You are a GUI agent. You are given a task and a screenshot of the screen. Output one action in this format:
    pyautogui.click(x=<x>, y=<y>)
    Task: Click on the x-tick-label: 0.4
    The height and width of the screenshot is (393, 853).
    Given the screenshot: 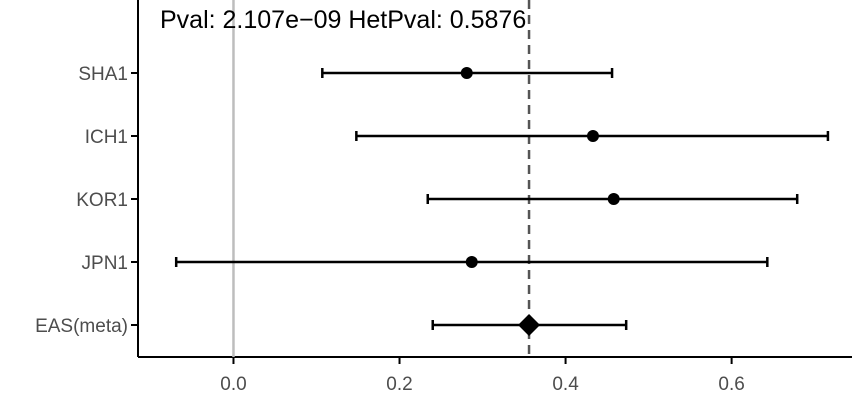 What is the action you would take?
    pyautogui.click(x=565, y=383)
    